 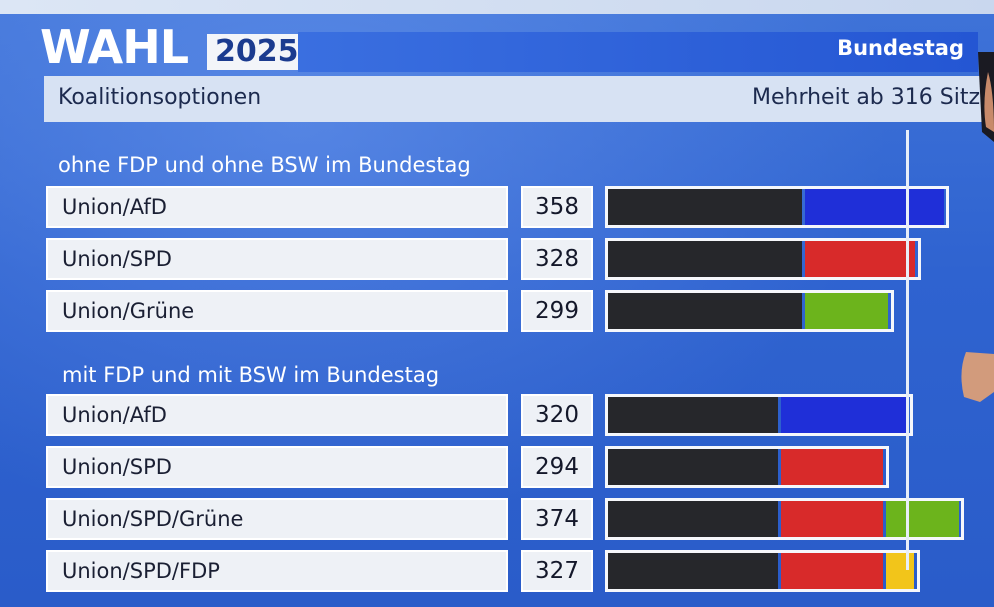 What do you see at coordinates (557, 519) in the screenshot?
I see `coalition-seat-total: 374` at bounding box center [557, 519].